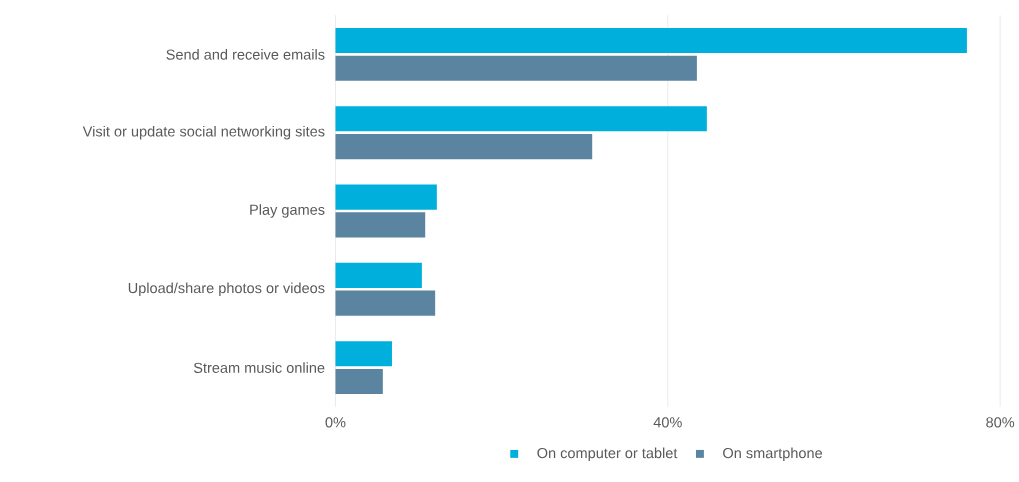 Image resolution: width=1019 pixels, height=482 pixels. What do you see at coordinates (1000, 422) in the screenshot?
I see `x-tick-label: 80%` at bounding box center [1000, 422].